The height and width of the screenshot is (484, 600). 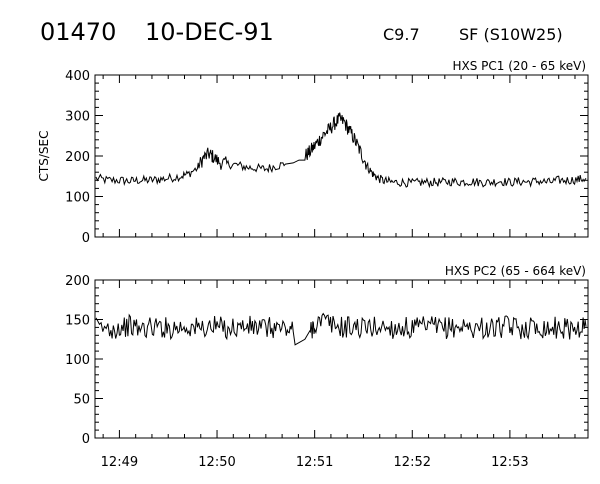 What do you see at coordinates (509, 462) in the screenshot?
I see `x-tick-label: 12:53` at bounding box center [509, 462].